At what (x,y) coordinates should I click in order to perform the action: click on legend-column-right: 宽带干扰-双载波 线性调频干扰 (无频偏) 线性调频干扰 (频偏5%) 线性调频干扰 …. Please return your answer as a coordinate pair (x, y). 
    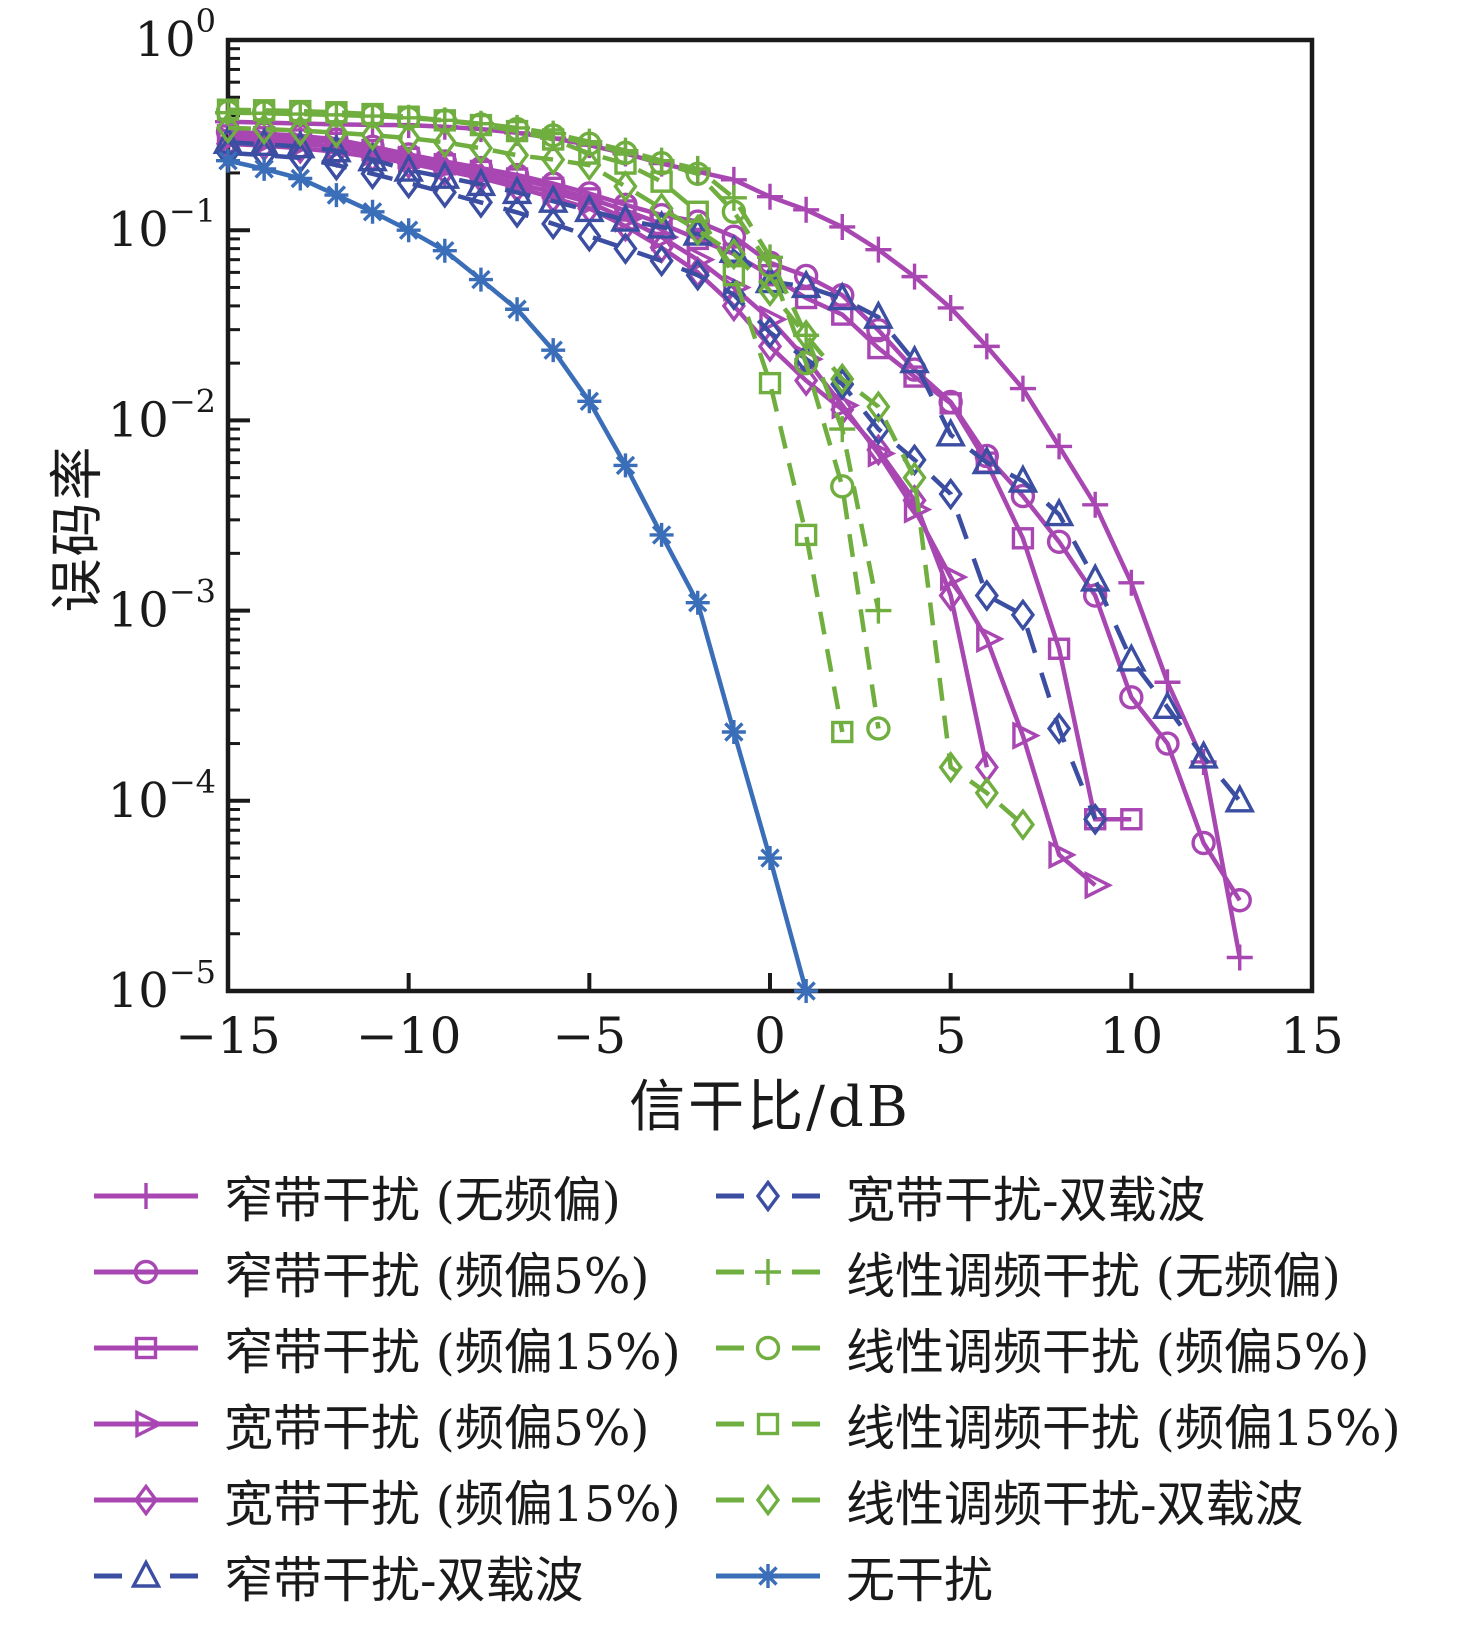
    Looking at the image, I should click on (1056, 1386).